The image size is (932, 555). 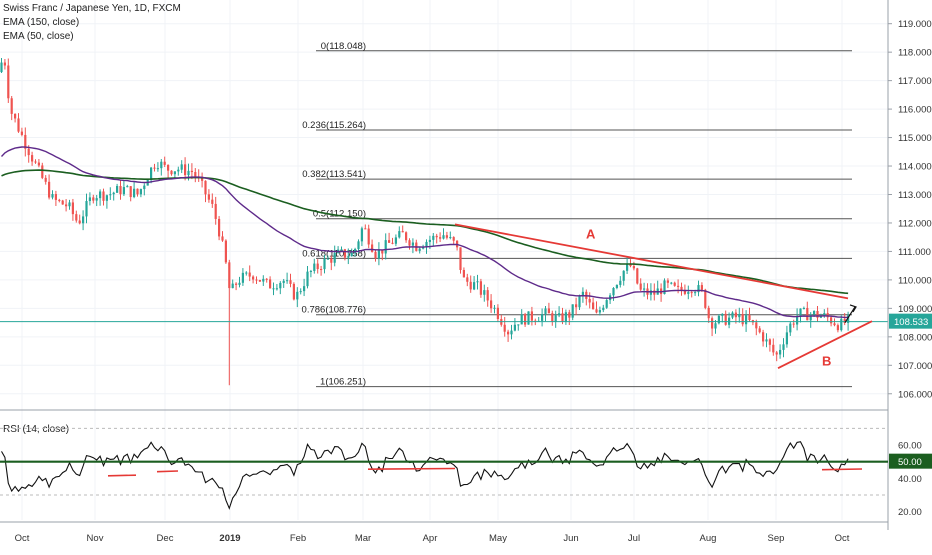 What do you see at coordinates (911, 322) in the screenshot?
I see `last-price-label: 108.533` at bounding box center [911, 322].